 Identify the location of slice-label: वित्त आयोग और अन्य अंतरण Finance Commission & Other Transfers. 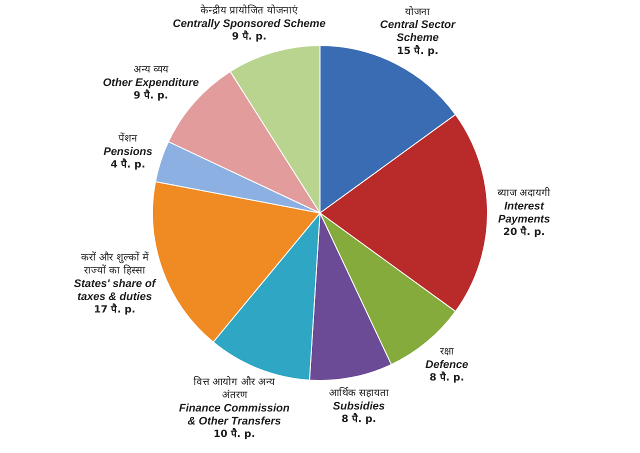
(234, 402).